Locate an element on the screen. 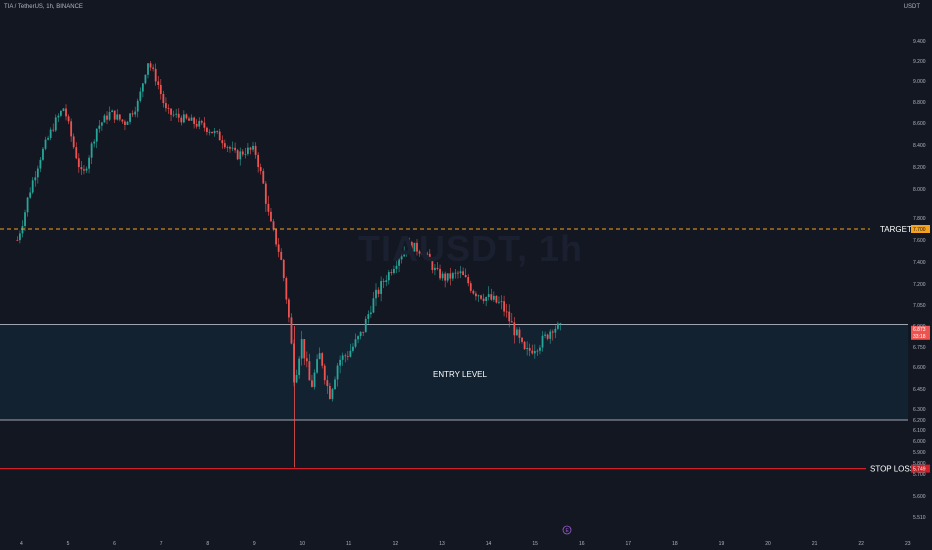 The image size is (932, 550). entry-level-label: ENTRY LEVEL is located at coordinates (460, 374).